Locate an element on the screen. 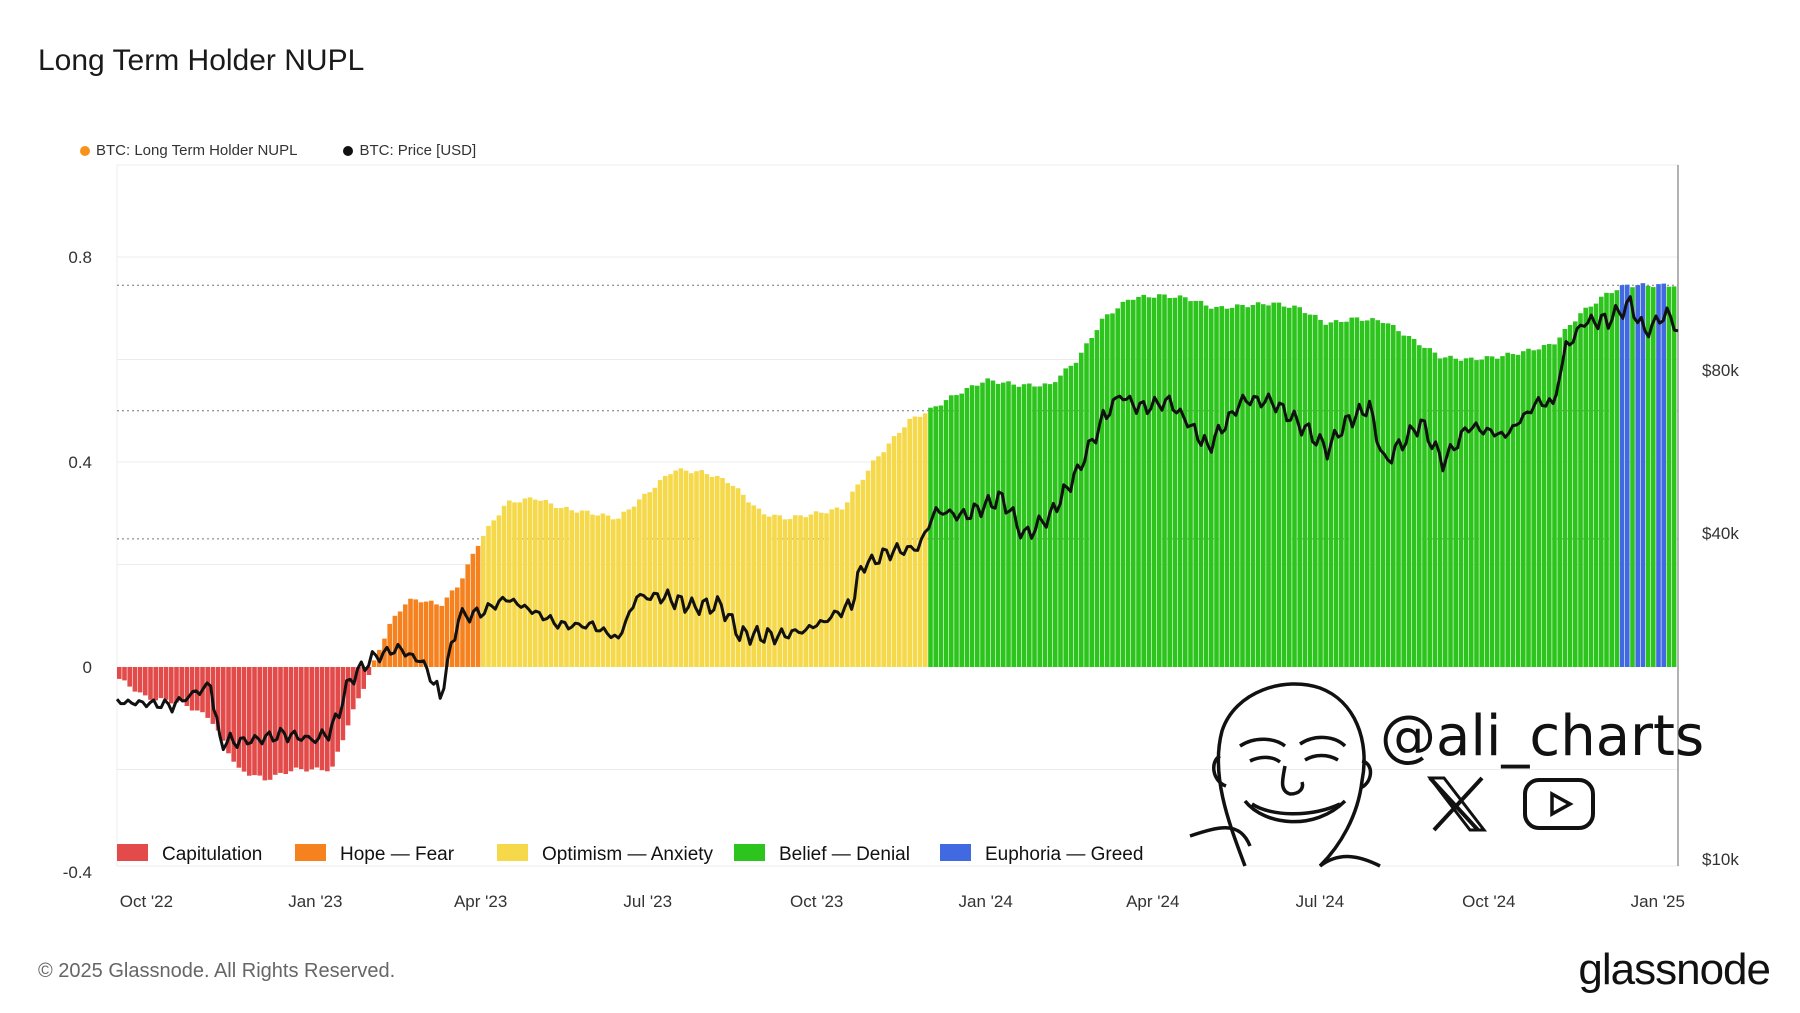 This screenshot has width=1800, height=1013. y-right-tick-label: $10k is located at coordinates (1720, 859).